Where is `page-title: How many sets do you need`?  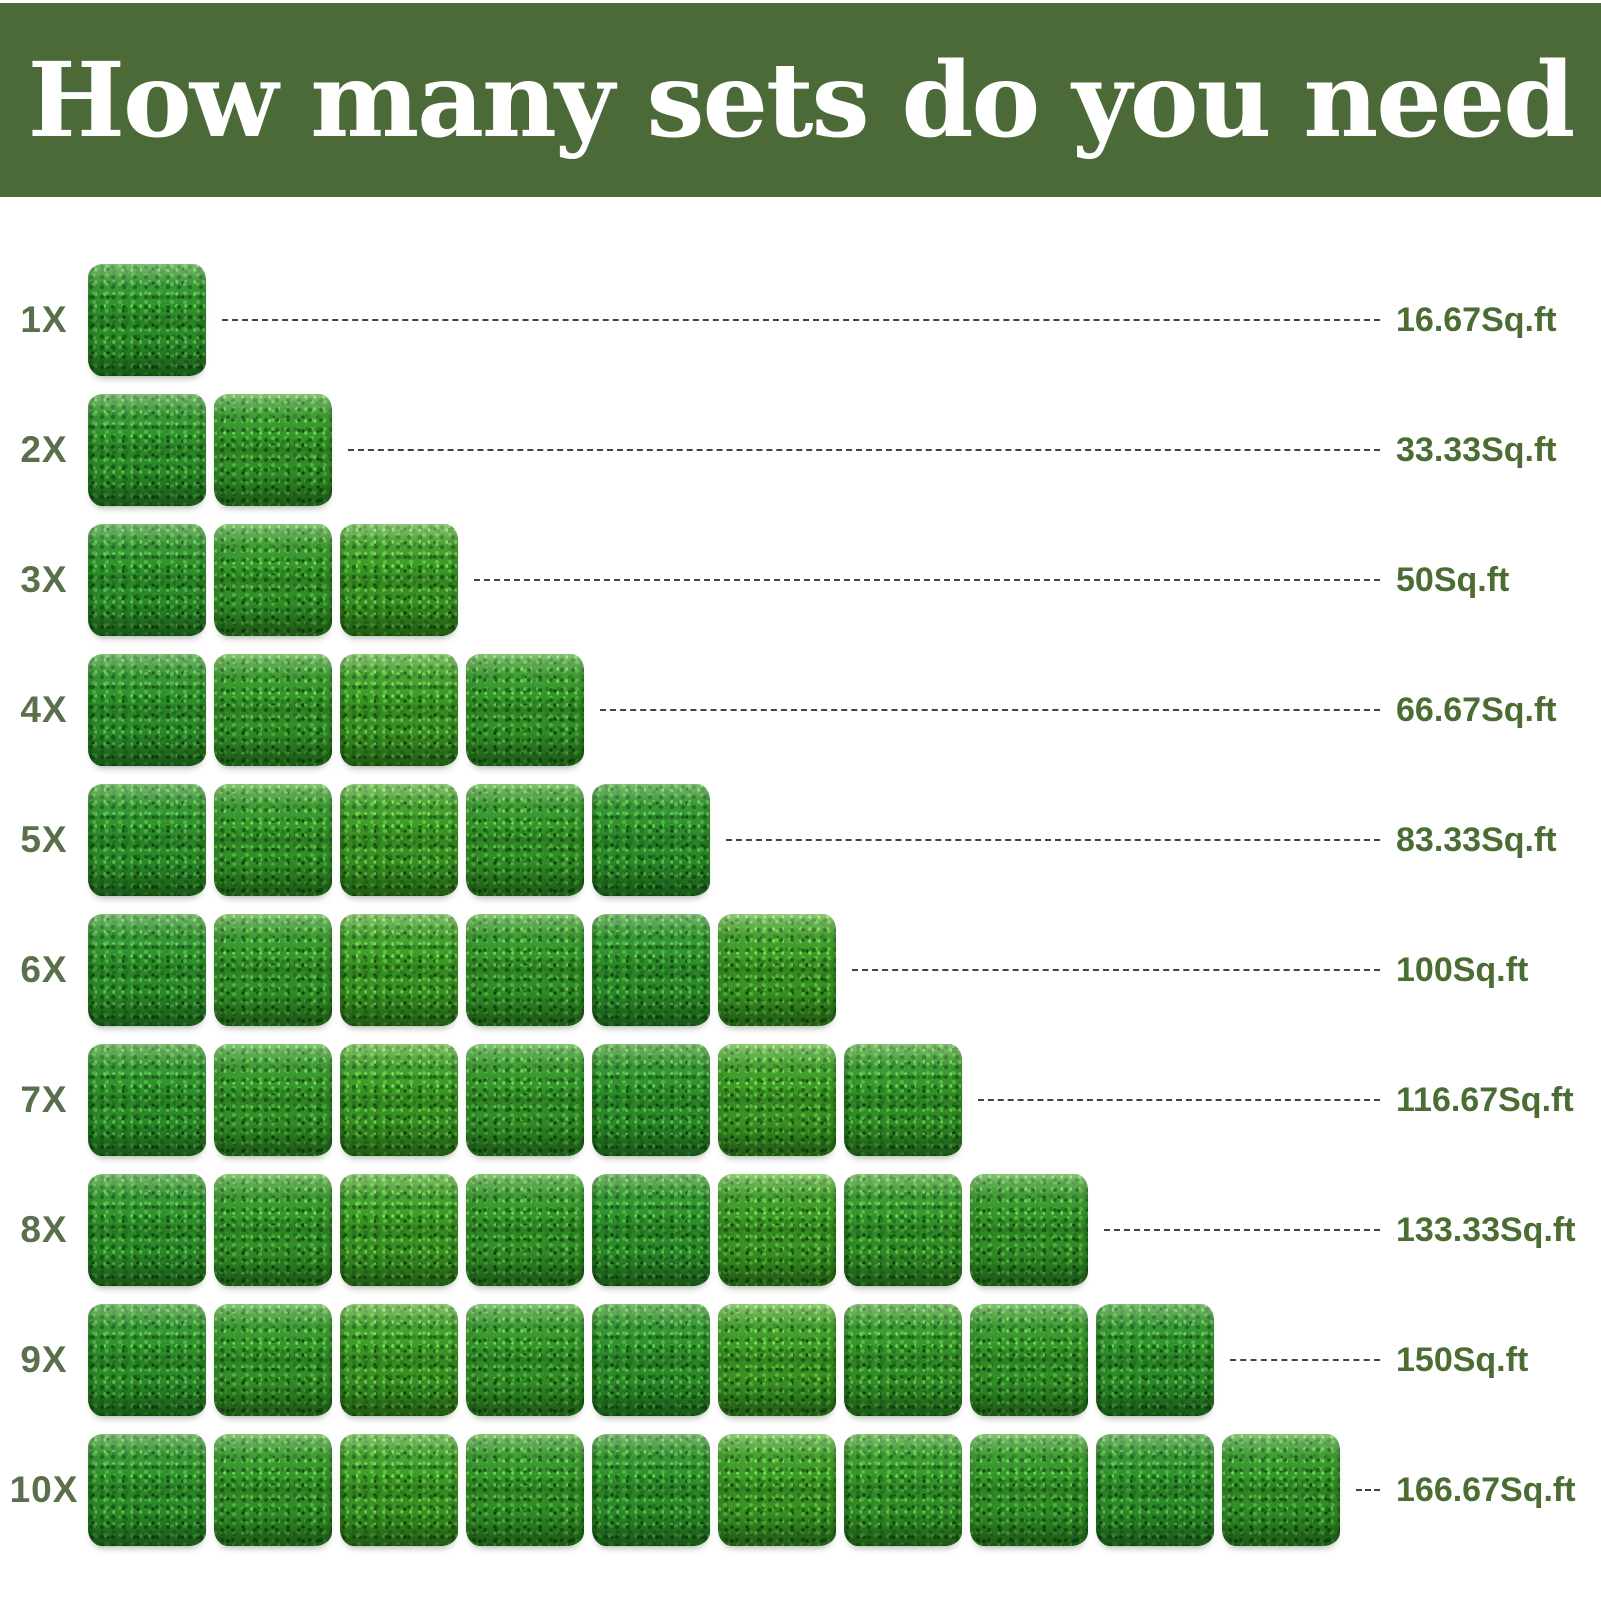
page-title: How many sets do you need is located at coordinates (801, 100).